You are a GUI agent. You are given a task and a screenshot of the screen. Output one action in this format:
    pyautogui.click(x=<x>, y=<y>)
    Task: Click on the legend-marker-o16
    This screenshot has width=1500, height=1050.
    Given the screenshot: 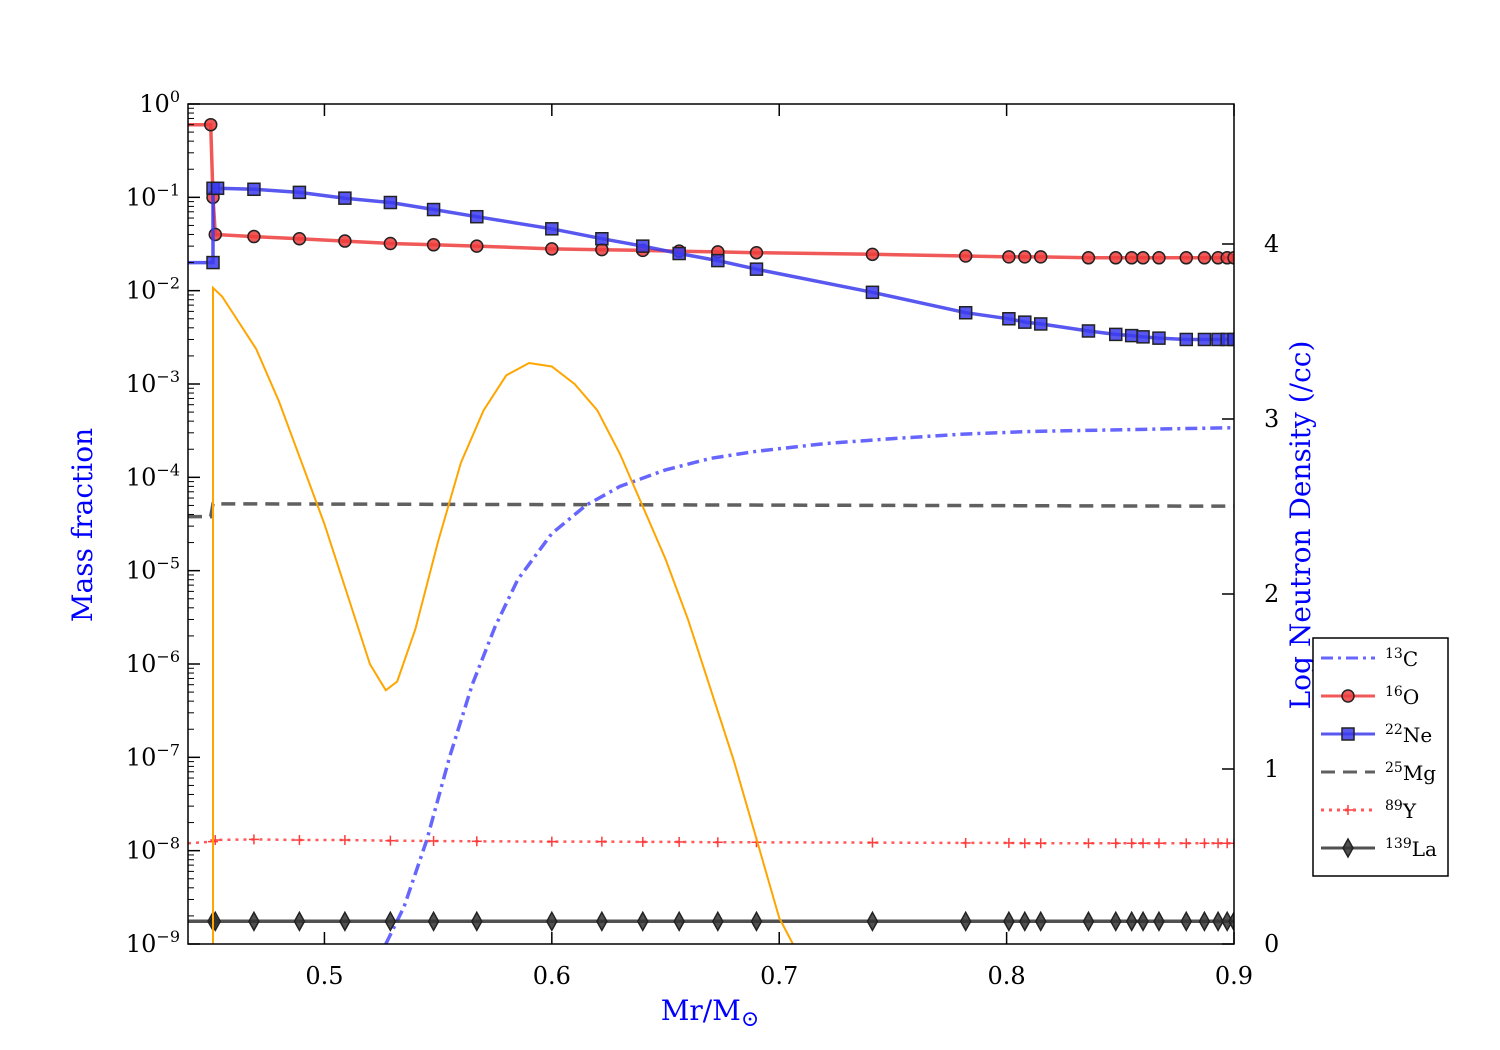 What is the action you would take?
    pyautogui.click(x=1348, y=696)
    